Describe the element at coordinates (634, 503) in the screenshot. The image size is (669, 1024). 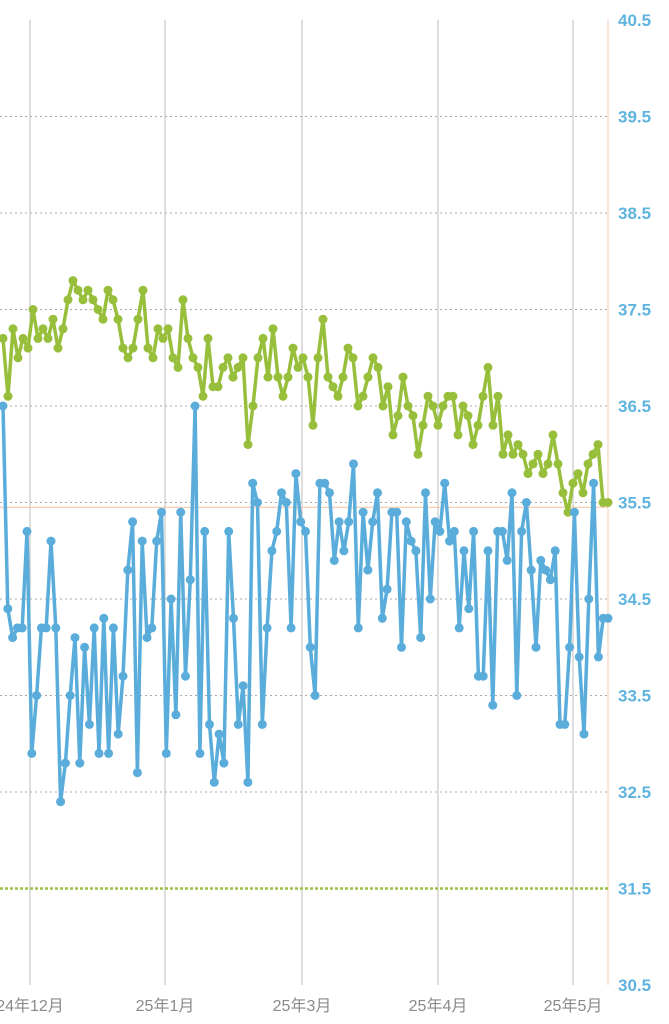
I see `y-tick-label: 35.5` at that location.